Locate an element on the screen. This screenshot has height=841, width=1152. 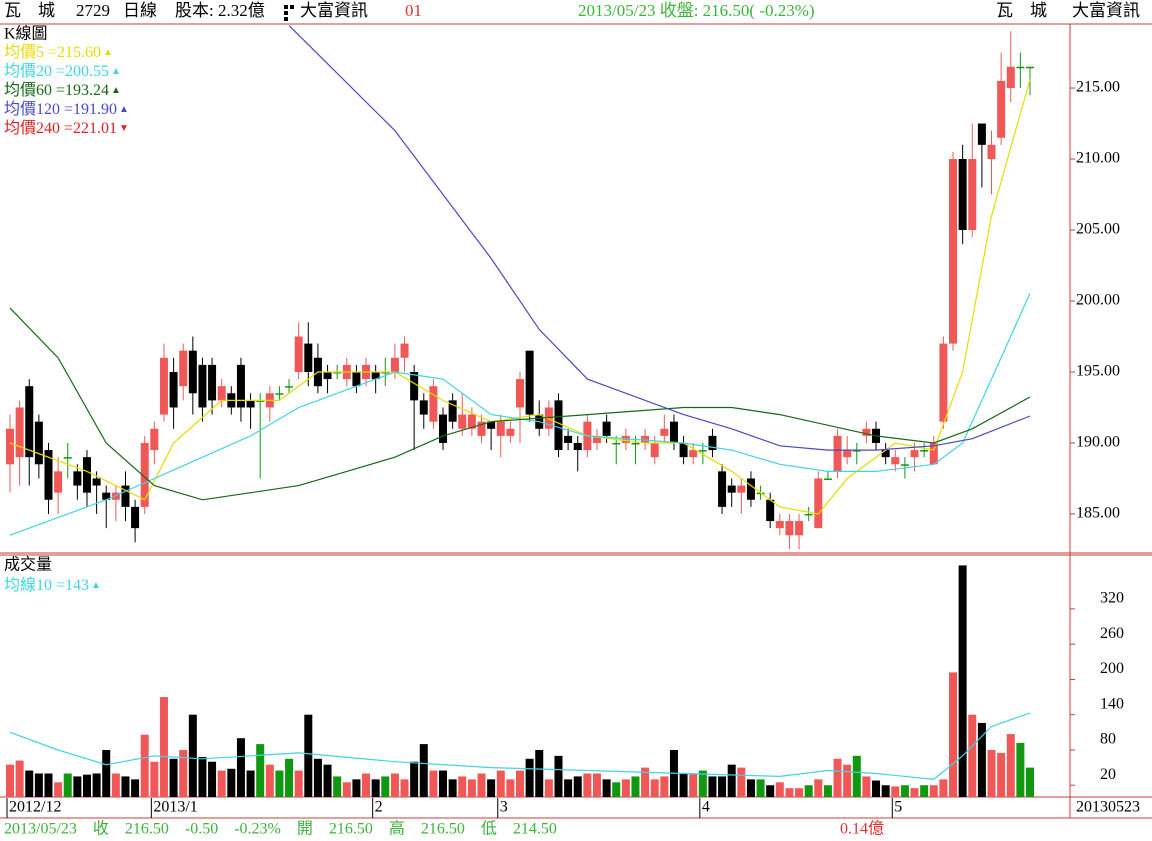
y-tick-label: 200 is located at coordinates (1112, 668).